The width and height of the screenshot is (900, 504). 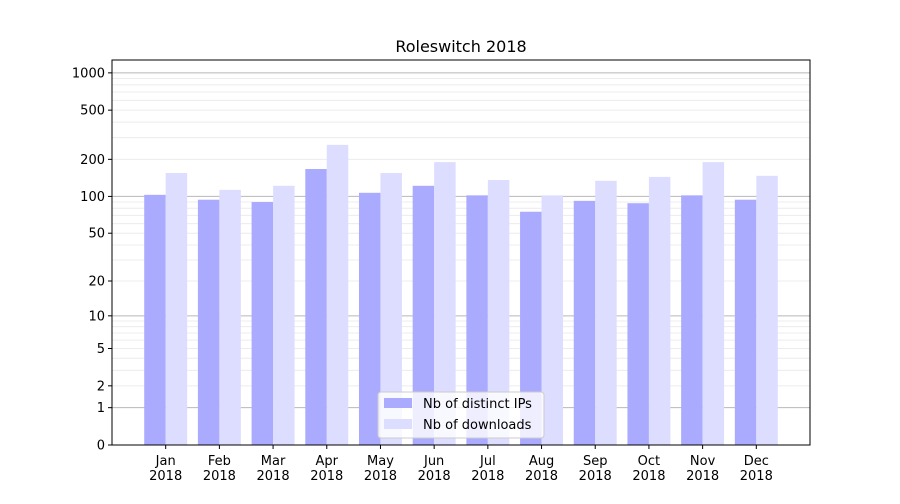 I want to click on y-tick-label: 5, so click(x=101, y=349).